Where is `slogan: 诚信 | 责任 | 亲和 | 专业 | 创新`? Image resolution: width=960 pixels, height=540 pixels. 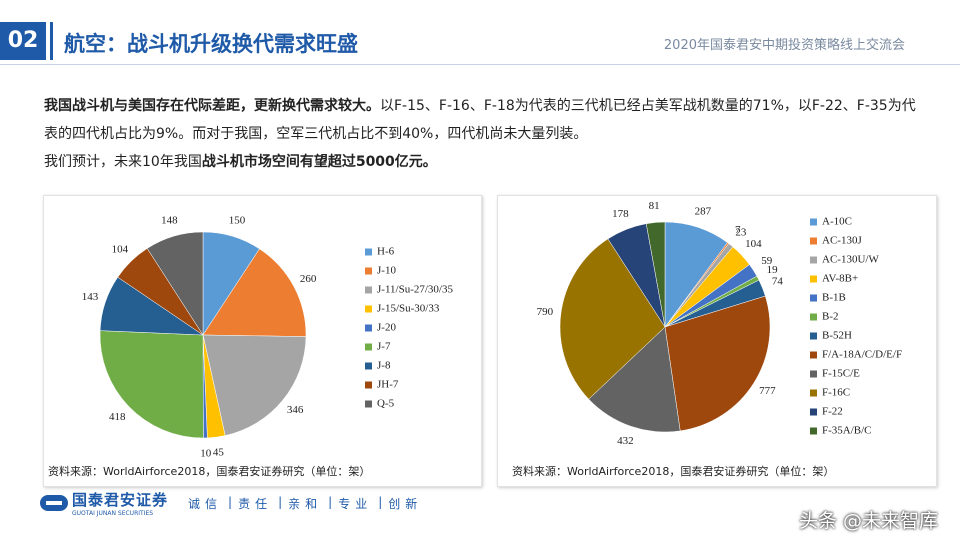
slogan: 诚信 | 责任 | 亲和 | 专业 | 创新 is located at coordinates (305, 503).